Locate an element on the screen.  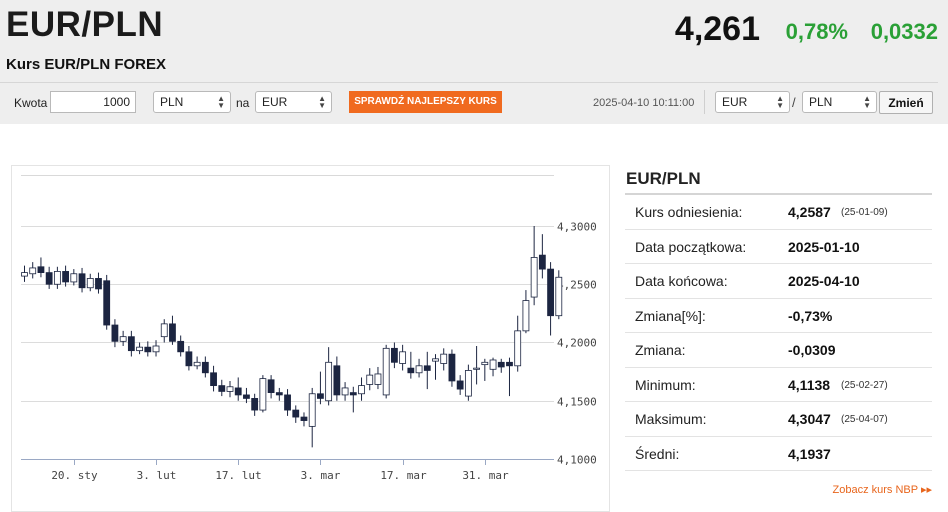
amount-input: 1000 is located at coordinates (93, 102).